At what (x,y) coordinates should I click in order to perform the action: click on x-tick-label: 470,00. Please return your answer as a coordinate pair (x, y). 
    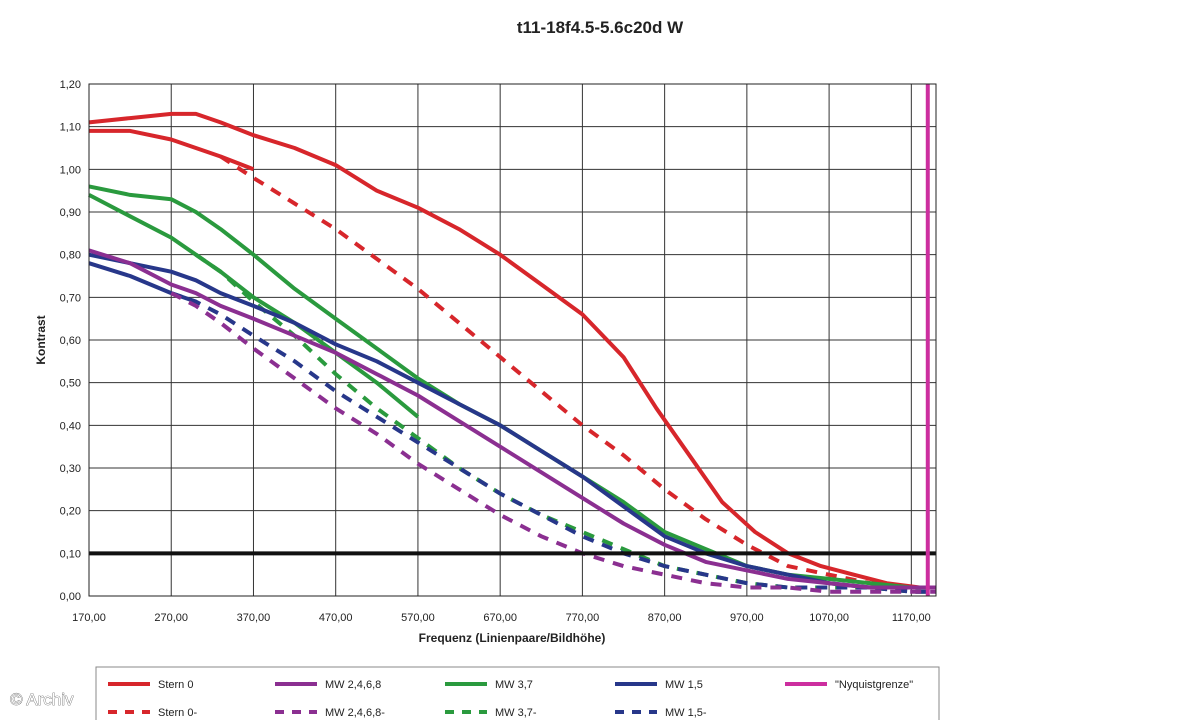
    Looking at the image, I should click on (336, 618).